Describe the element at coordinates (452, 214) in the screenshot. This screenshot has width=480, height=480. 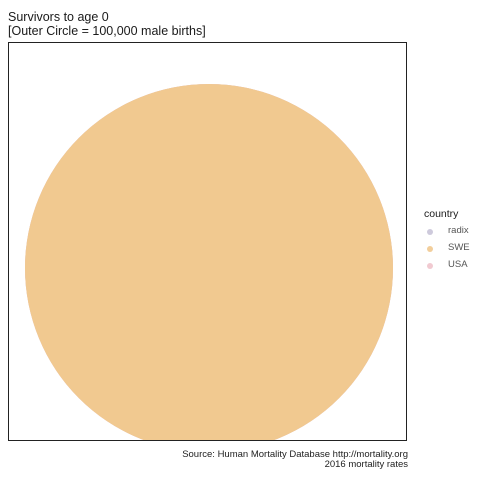
I see `legend-title: country` at that location.